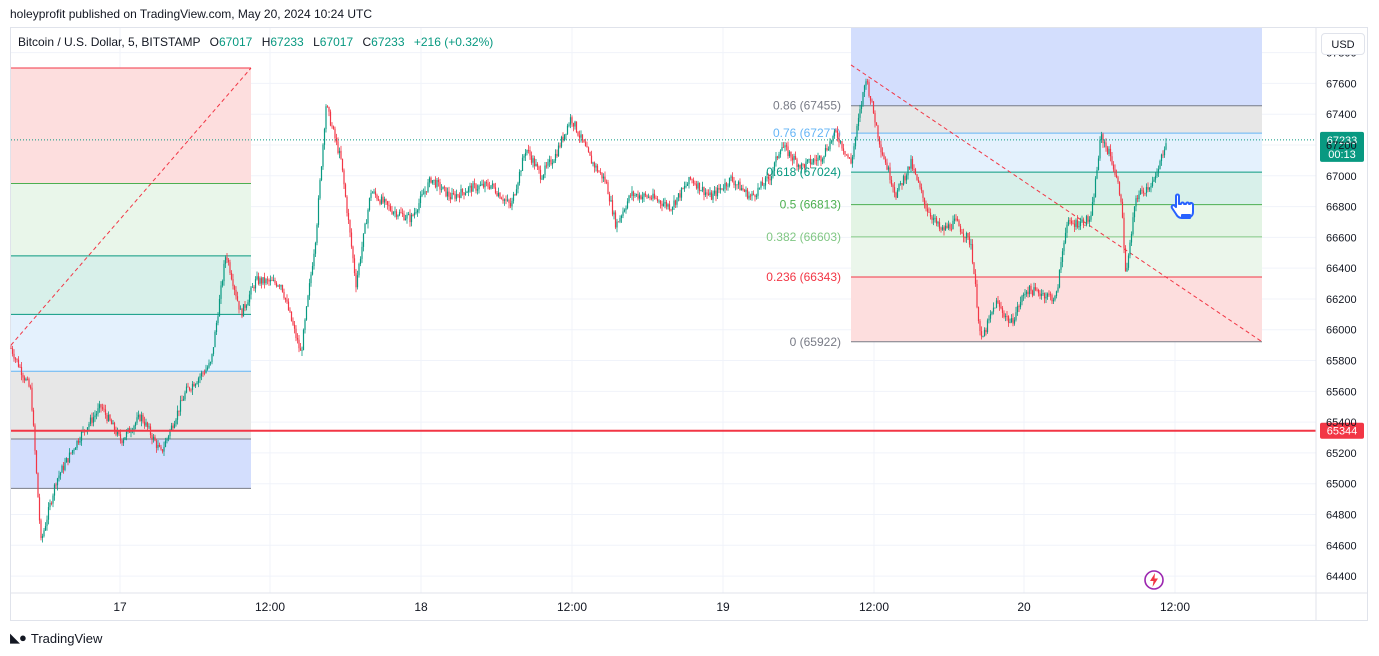 The width and height of the screenshot is (1379, 656). Describe the element at coordinates (1343, 44) in the screenshot. I see `currency-button: USD` at that location.